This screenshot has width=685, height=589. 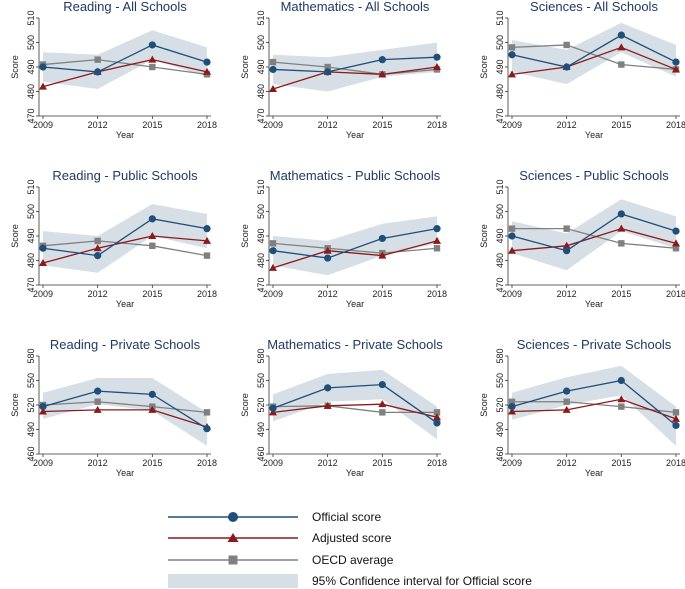 I want to click on legend-adjusted-marker, so click(x=233, y=537).